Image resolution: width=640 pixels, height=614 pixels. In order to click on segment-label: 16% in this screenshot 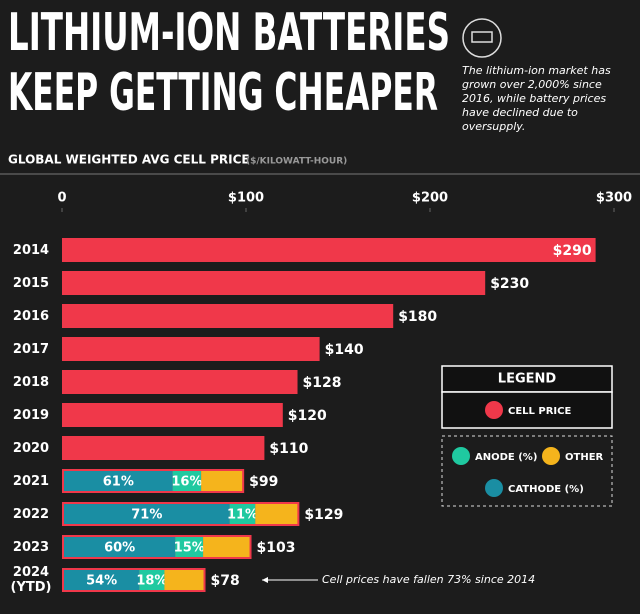, I will do `click(186, 482)`.